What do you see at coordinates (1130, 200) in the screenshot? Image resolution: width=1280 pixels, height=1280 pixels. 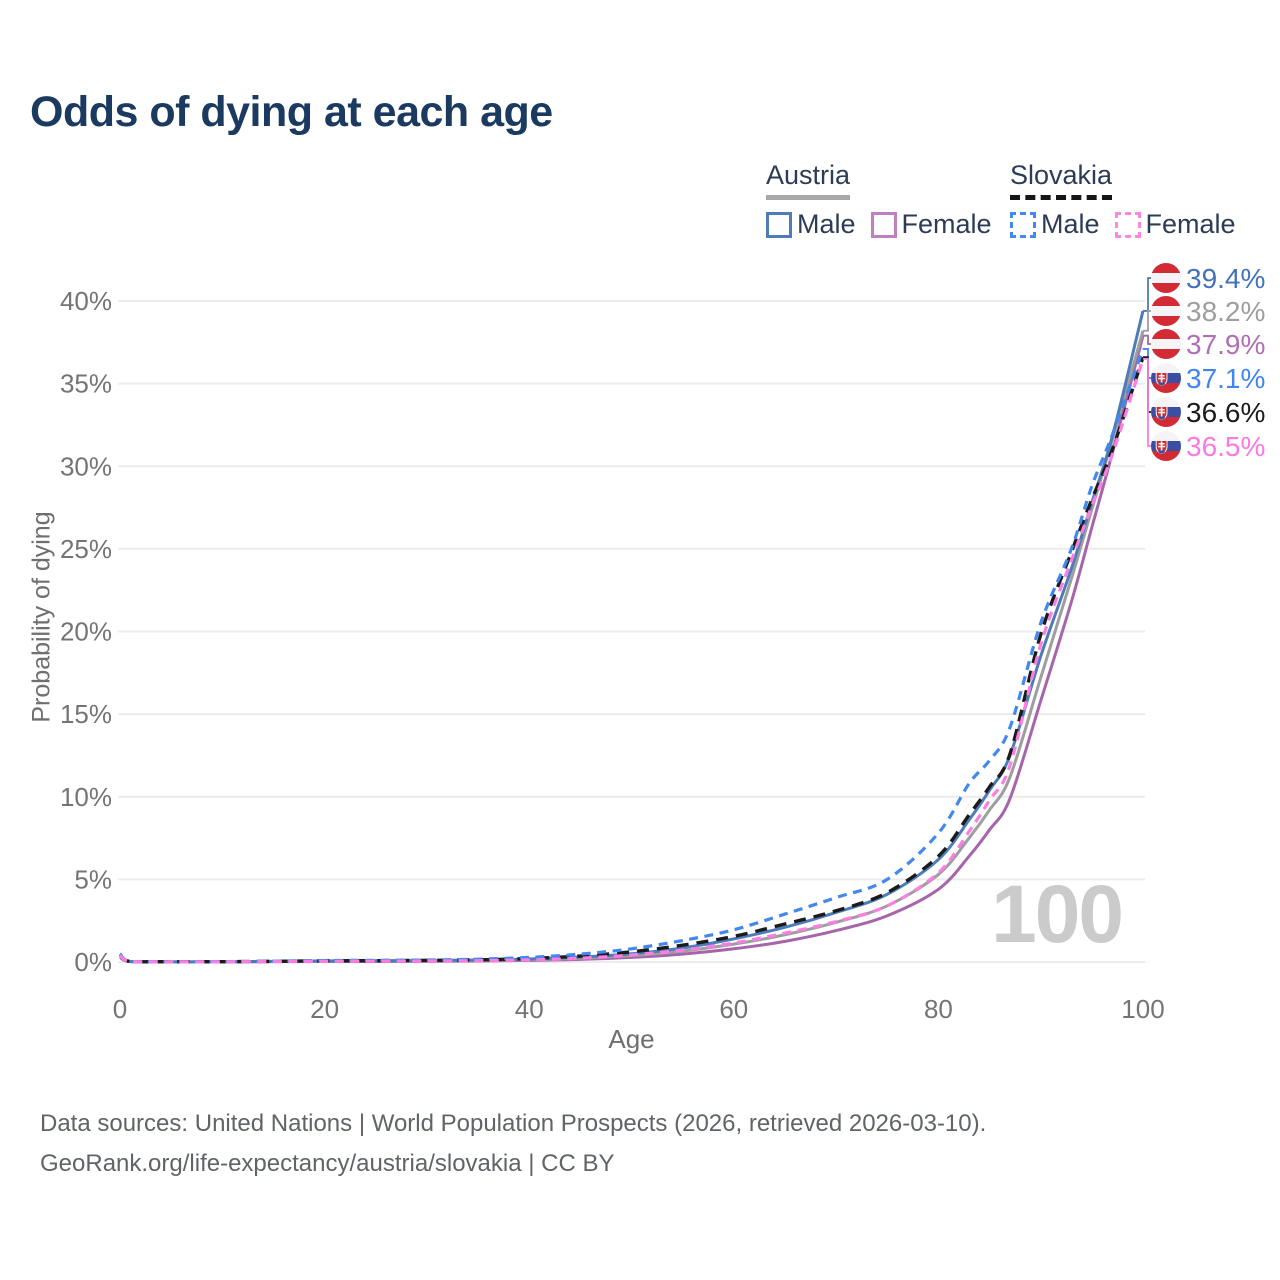 I see `legend-group-slovakia: Slovakia Male Female` at bounding box center [1130, 200].